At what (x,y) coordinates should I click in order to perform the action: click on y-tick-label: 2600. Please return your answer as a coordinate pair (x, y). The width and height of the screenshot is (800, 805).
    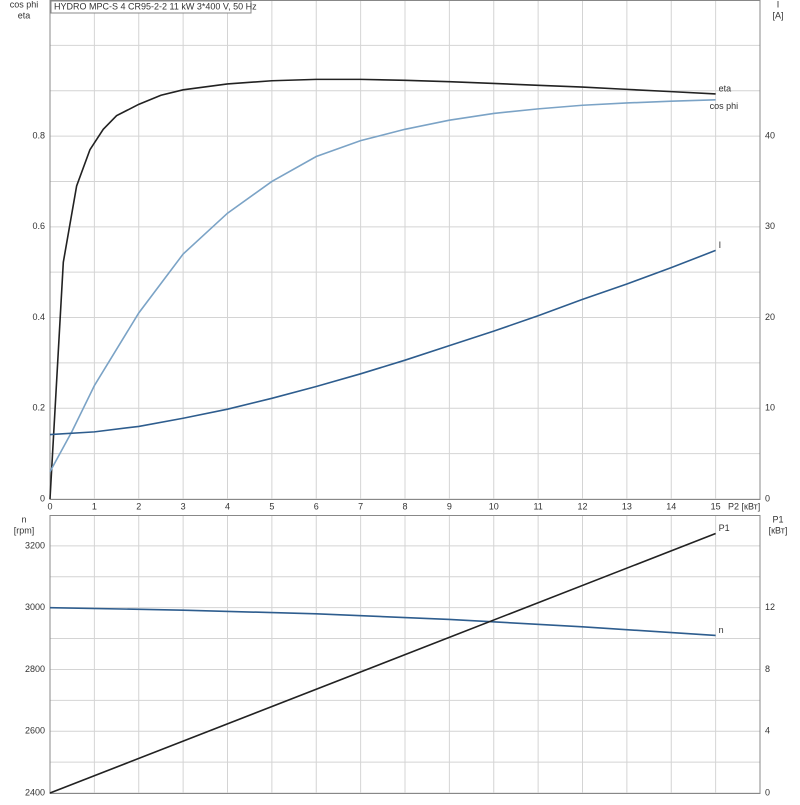
    Looking at the image, I should click on (35, 731).